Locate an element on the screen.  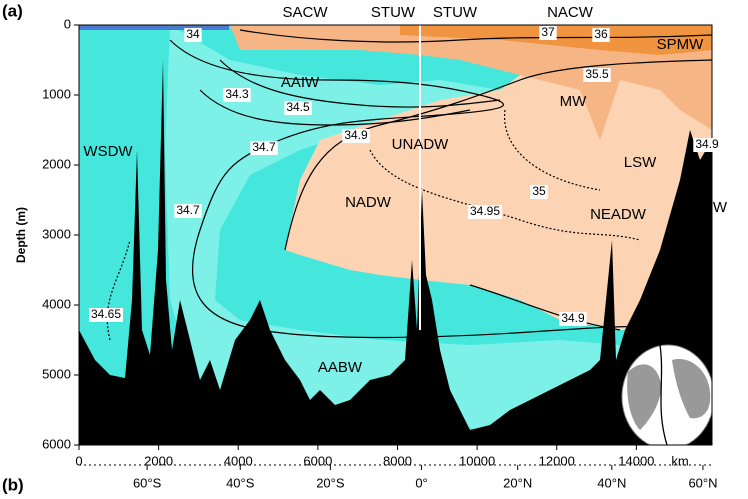
y-axis-title: Depth (m) is located at coordinates (21, 235).